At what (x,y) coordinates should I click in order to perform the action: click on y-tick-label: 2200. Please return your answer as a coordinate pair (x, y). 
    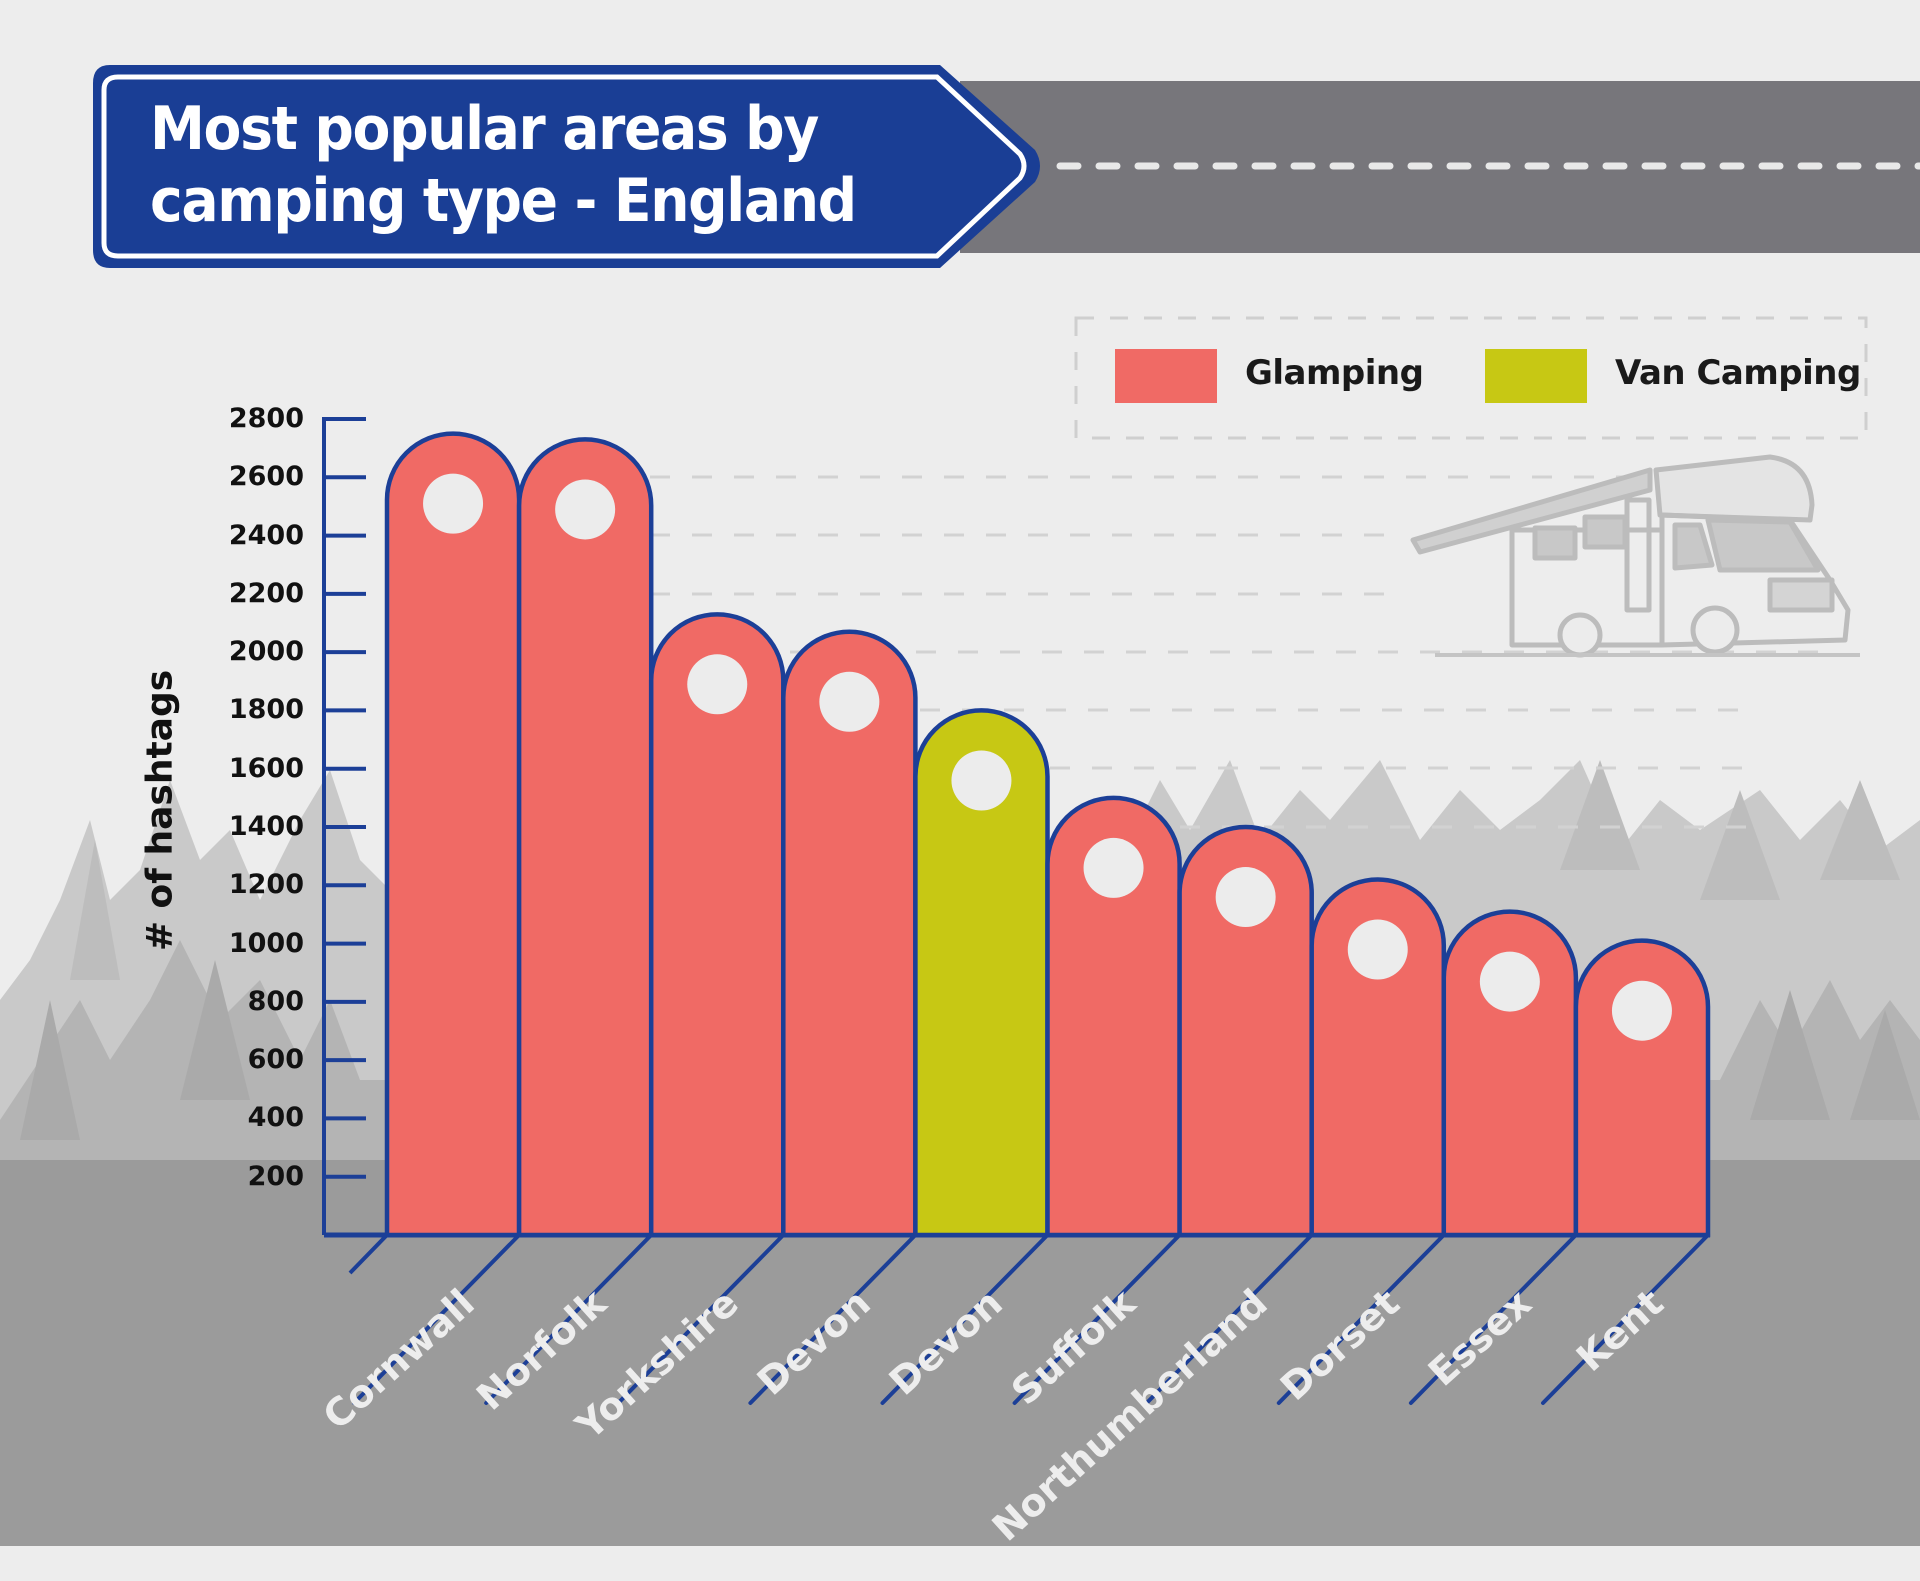
    Looking at the image, I should click on (266, 593).